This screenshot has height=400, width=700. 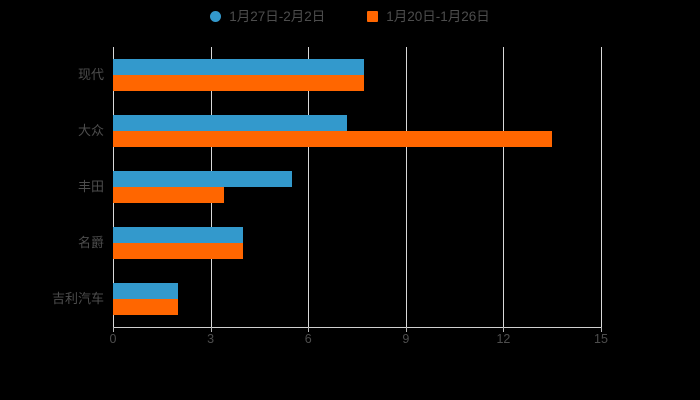 What do you see at coordinates (308, 339) in the screenshot?
I see `x-axis-tick-label: 6` at bounding box center [308, 339].